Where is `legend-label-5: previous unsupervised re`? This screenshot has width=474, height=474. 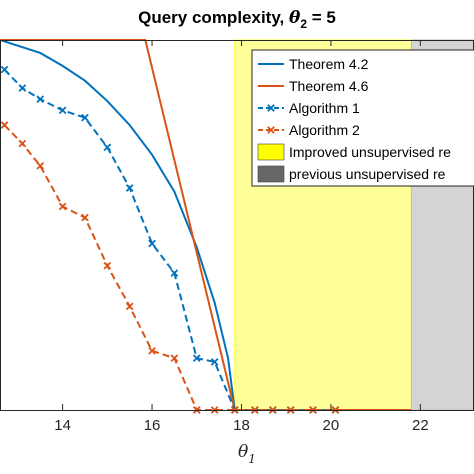
legend-label-5: previous unsupervised re is located at coordinates (367, 174).